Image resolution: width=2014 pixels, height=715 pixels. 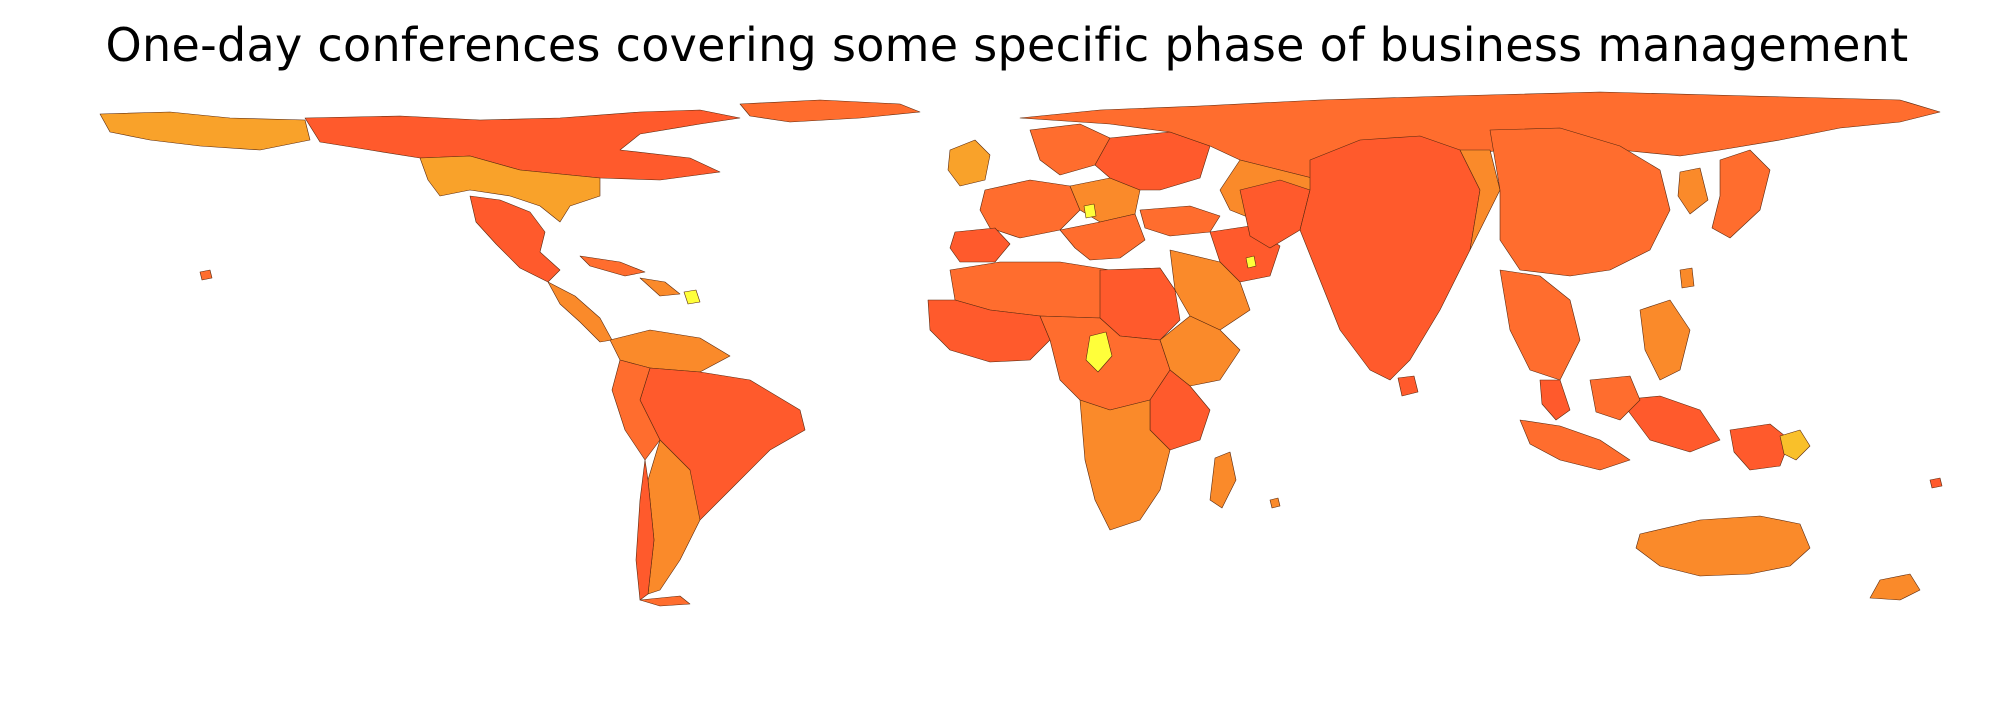 I want to click on middle-east, so click(x=1210, y=268).